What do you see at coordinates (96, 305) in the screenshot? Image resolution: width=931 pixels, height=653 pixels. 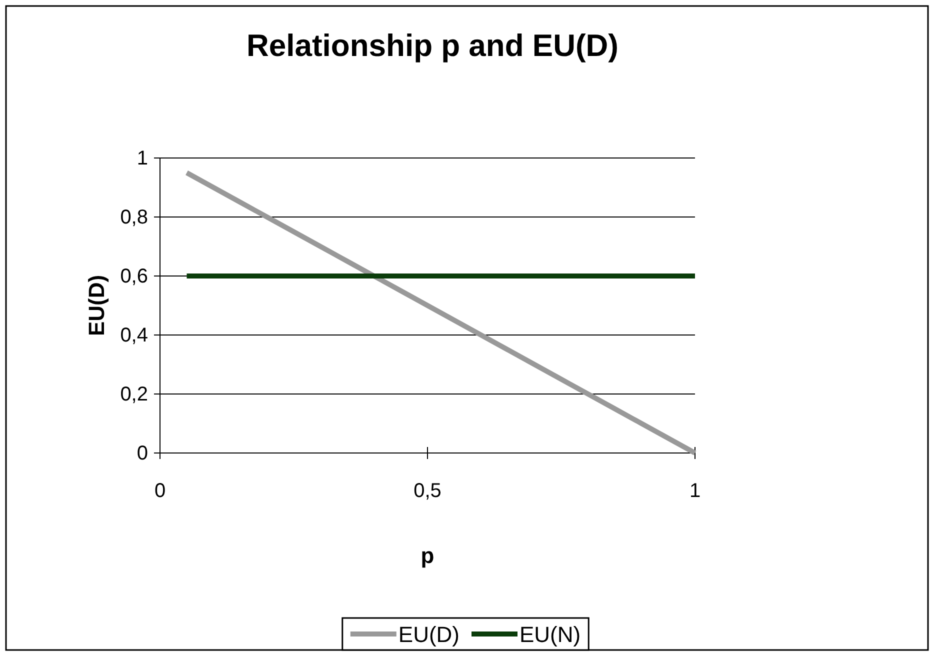 I see `y-axis-title: EU(D)` at bounding box center [96, 305].